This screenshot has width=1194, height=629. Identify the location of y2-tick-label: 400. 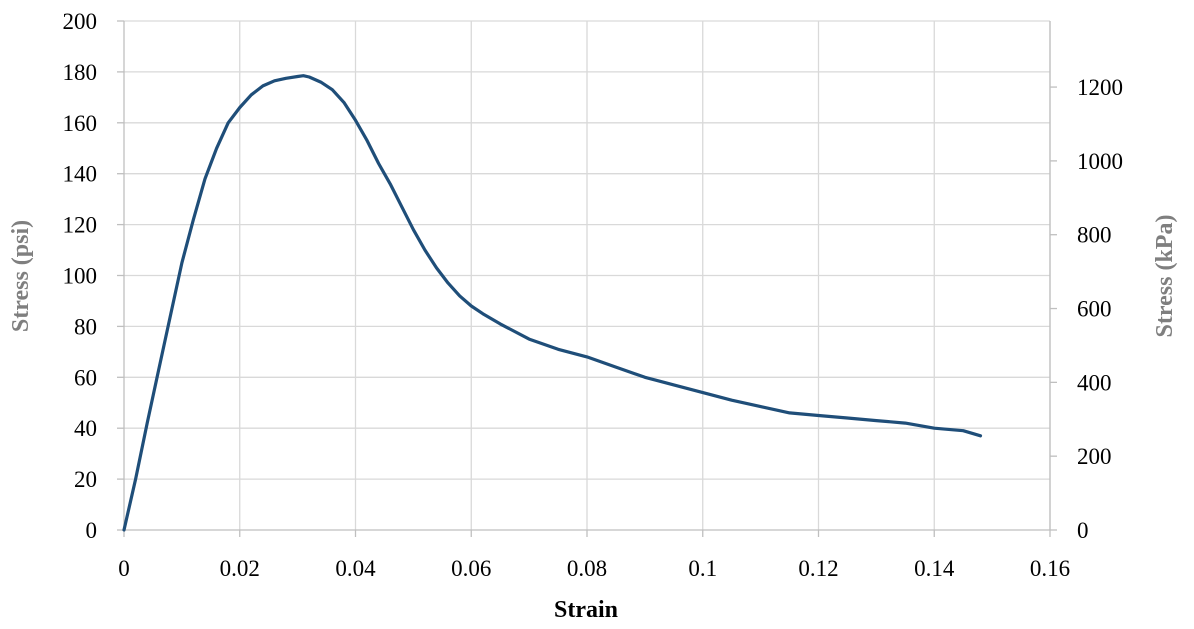
(1094, 382).